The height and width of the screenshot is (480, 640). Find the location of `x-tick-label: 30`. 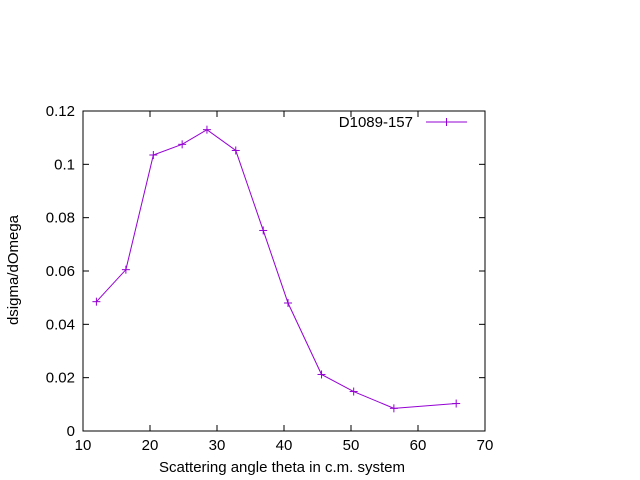

x-tick-label: 30 is located at coordinates (217, 445).